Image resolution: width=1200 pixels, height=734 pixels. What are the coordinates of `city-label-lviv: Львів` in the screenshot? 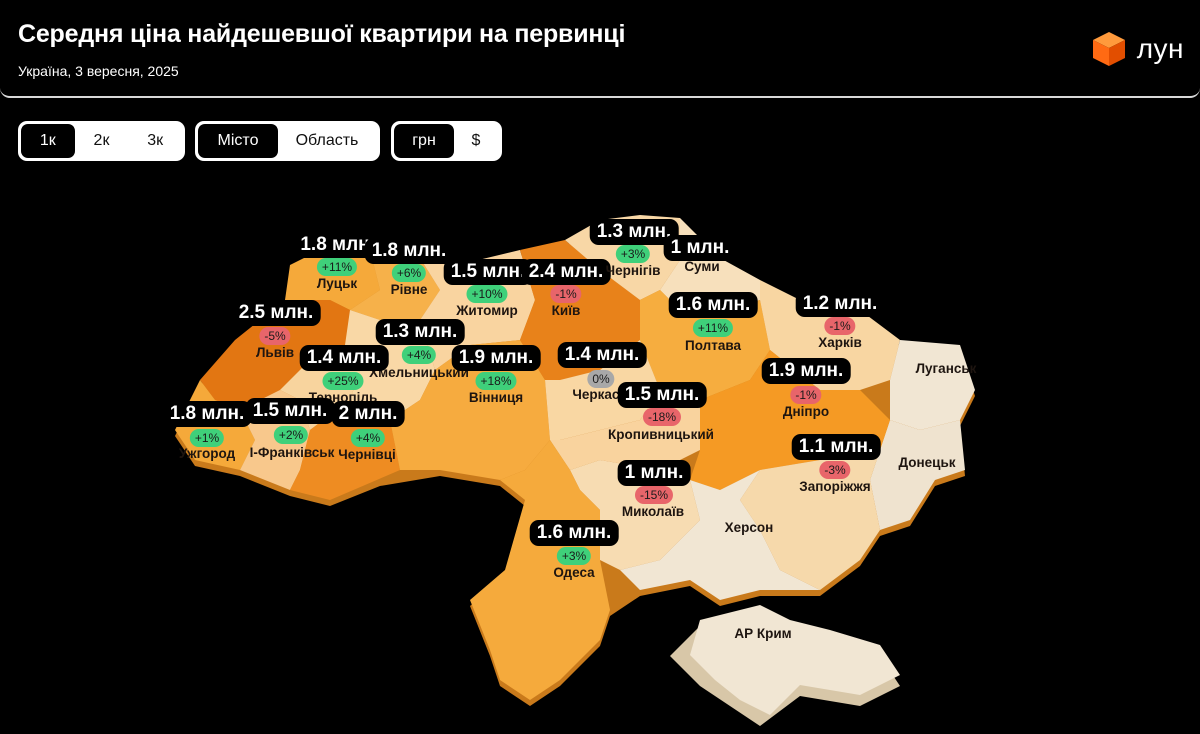 It's located at (275, 352).